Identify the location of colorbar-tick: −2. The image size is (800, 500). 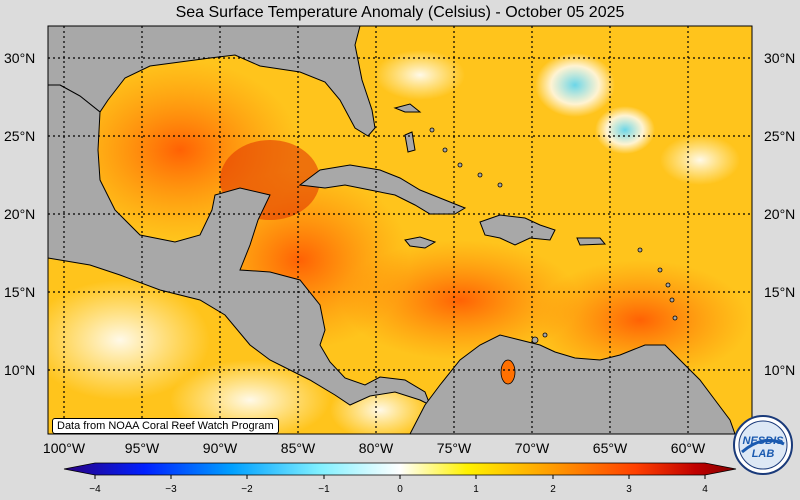
(247, 489).